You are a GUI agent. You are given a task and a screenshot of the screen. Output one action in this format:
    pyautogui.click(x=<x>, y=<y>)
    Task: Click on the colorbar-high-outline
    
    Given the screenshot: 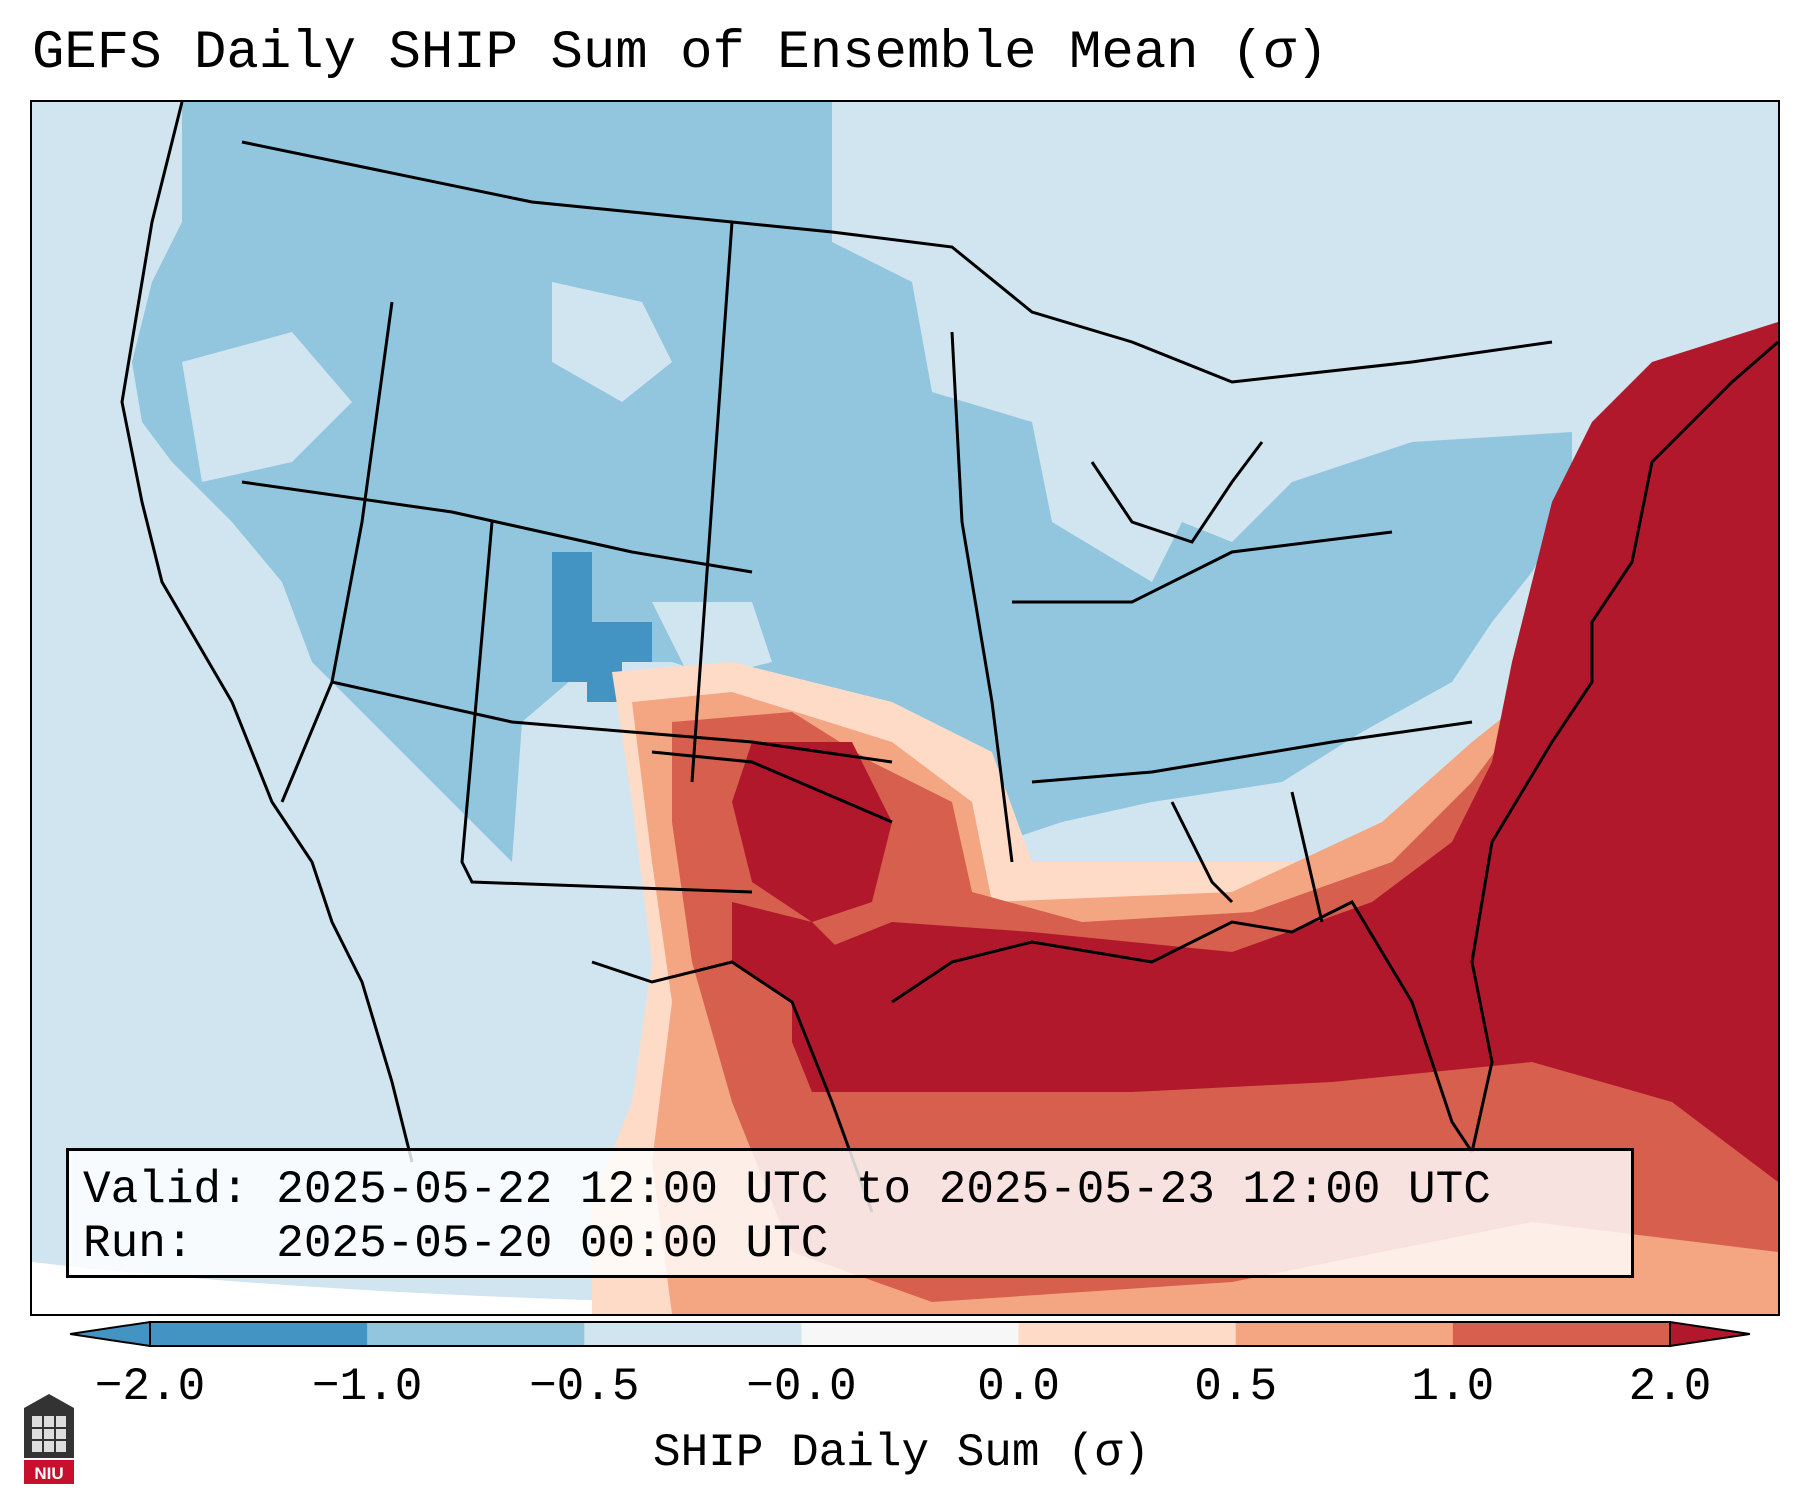 What is the action you would take?
    pyautogui.click(x=1709, y=1334)
    